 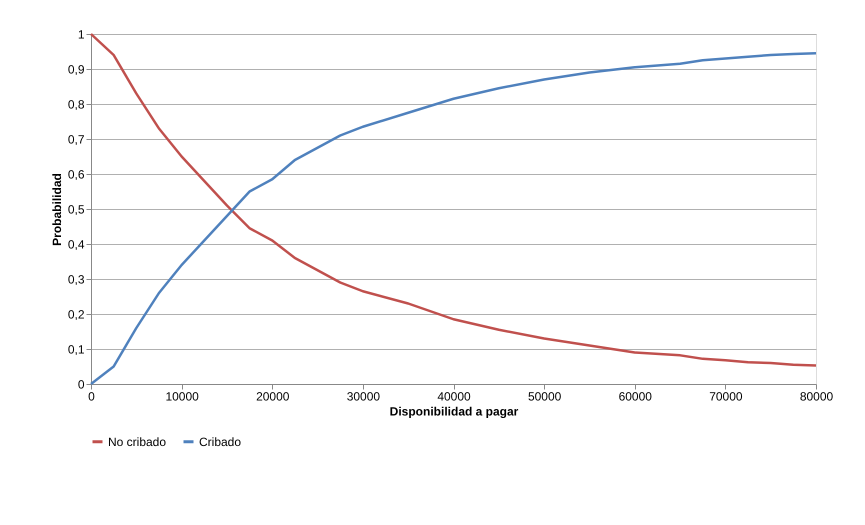 What do you see at coordinates (273, 397) in the screenshot?
I see `x-tick-label: 20000` at bounding box center [273, 397].